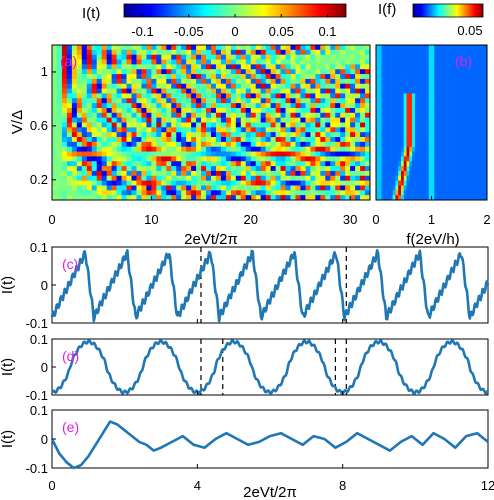 The width and height of the screenshot is (494, 500). I want to click on panel-e-series-line, so click(269, 445).